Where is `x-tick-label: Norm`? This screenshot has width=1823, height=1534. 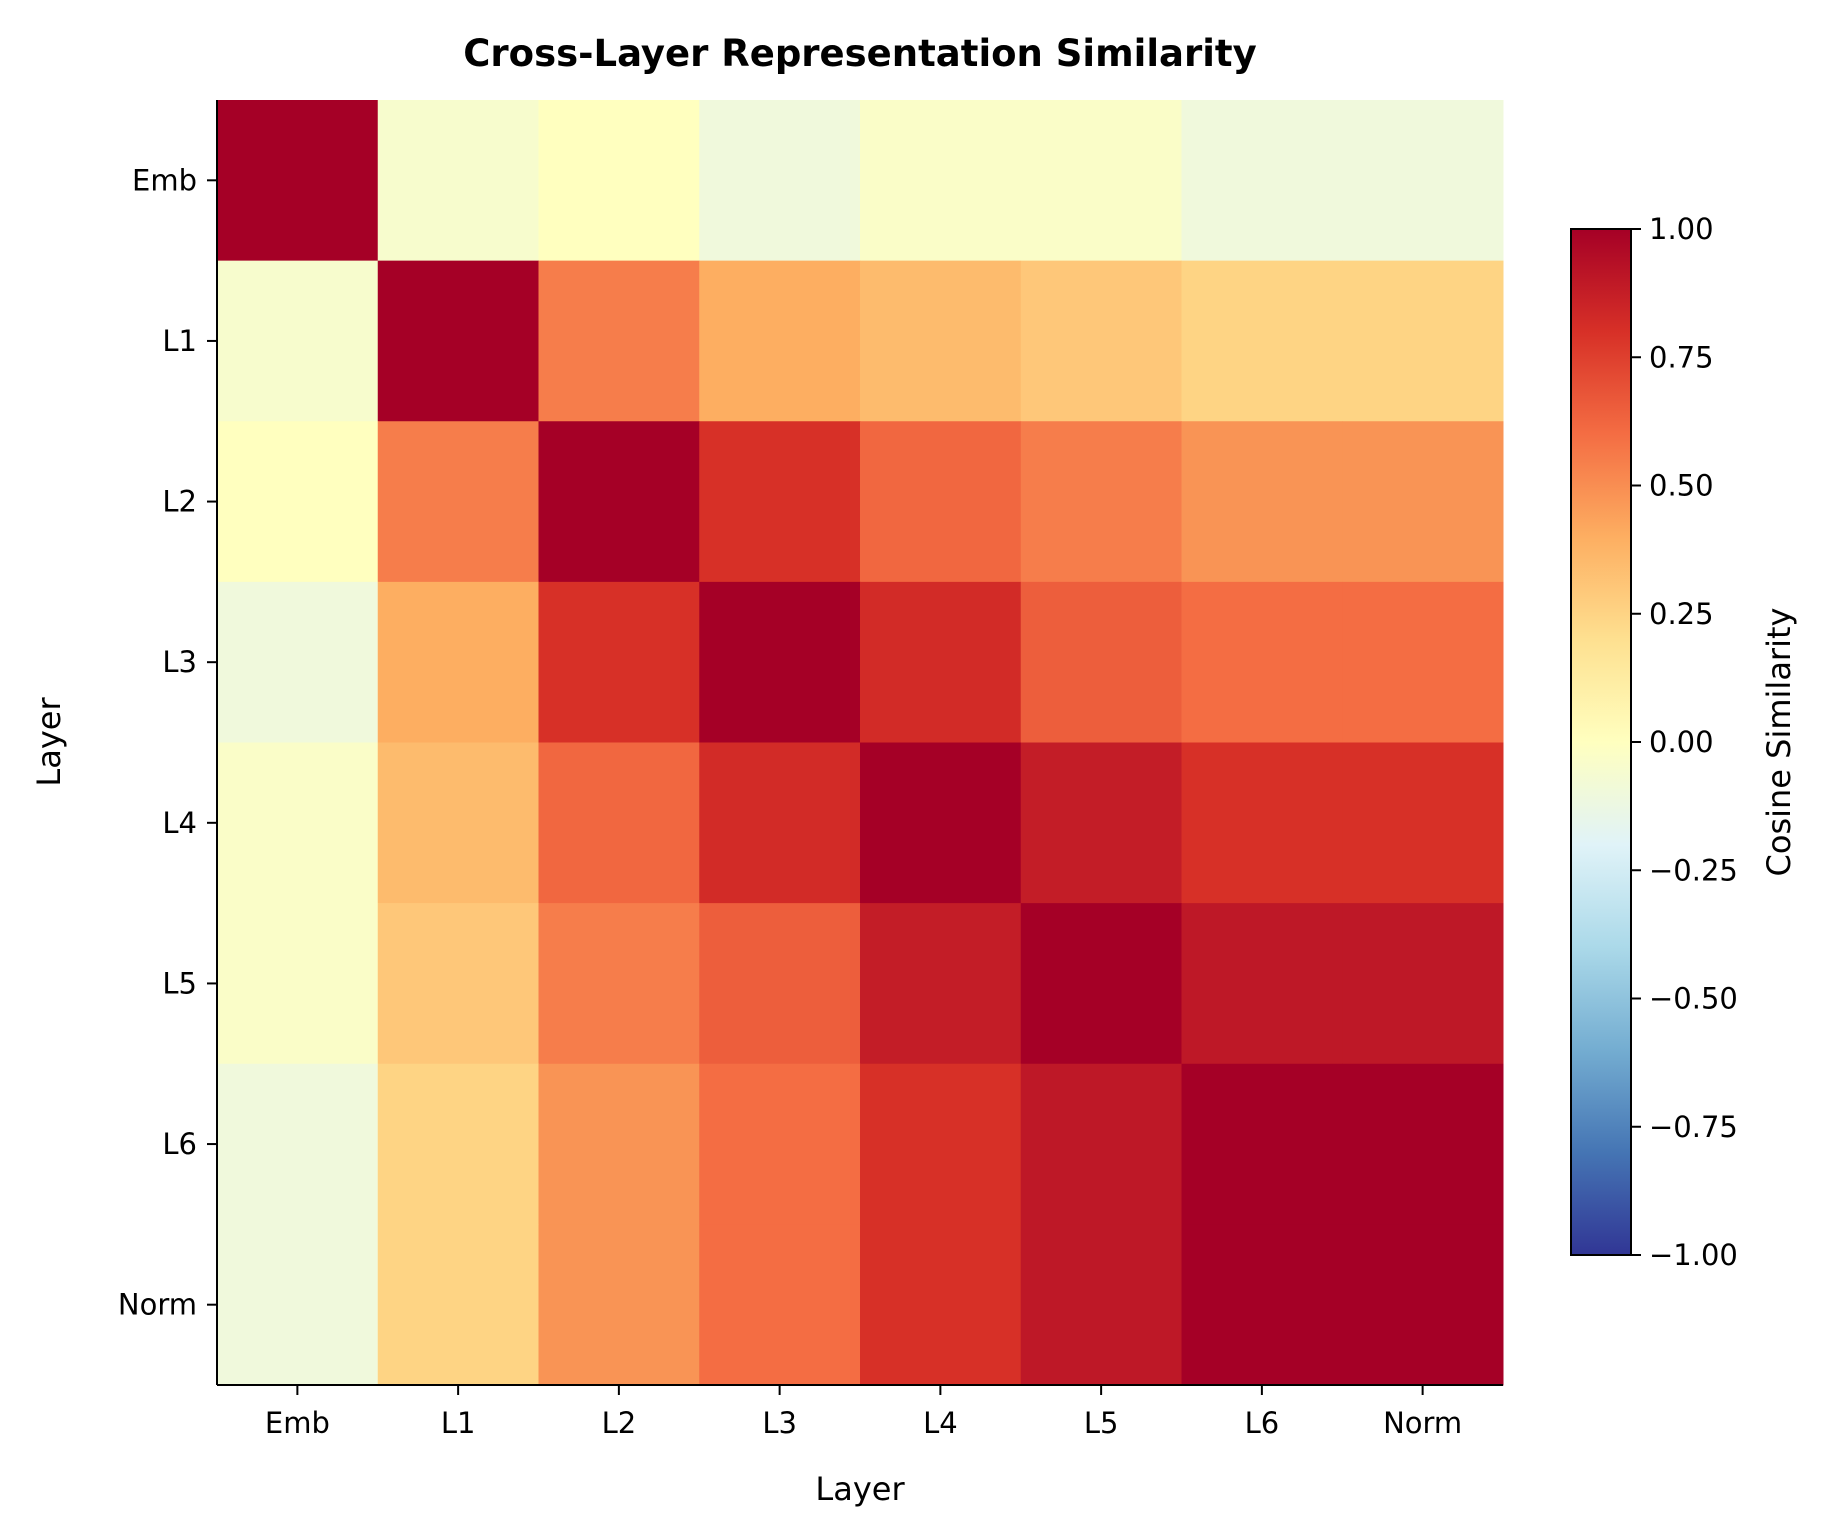
x-tick-label: Norm is located at coordinates (1422, 1423).